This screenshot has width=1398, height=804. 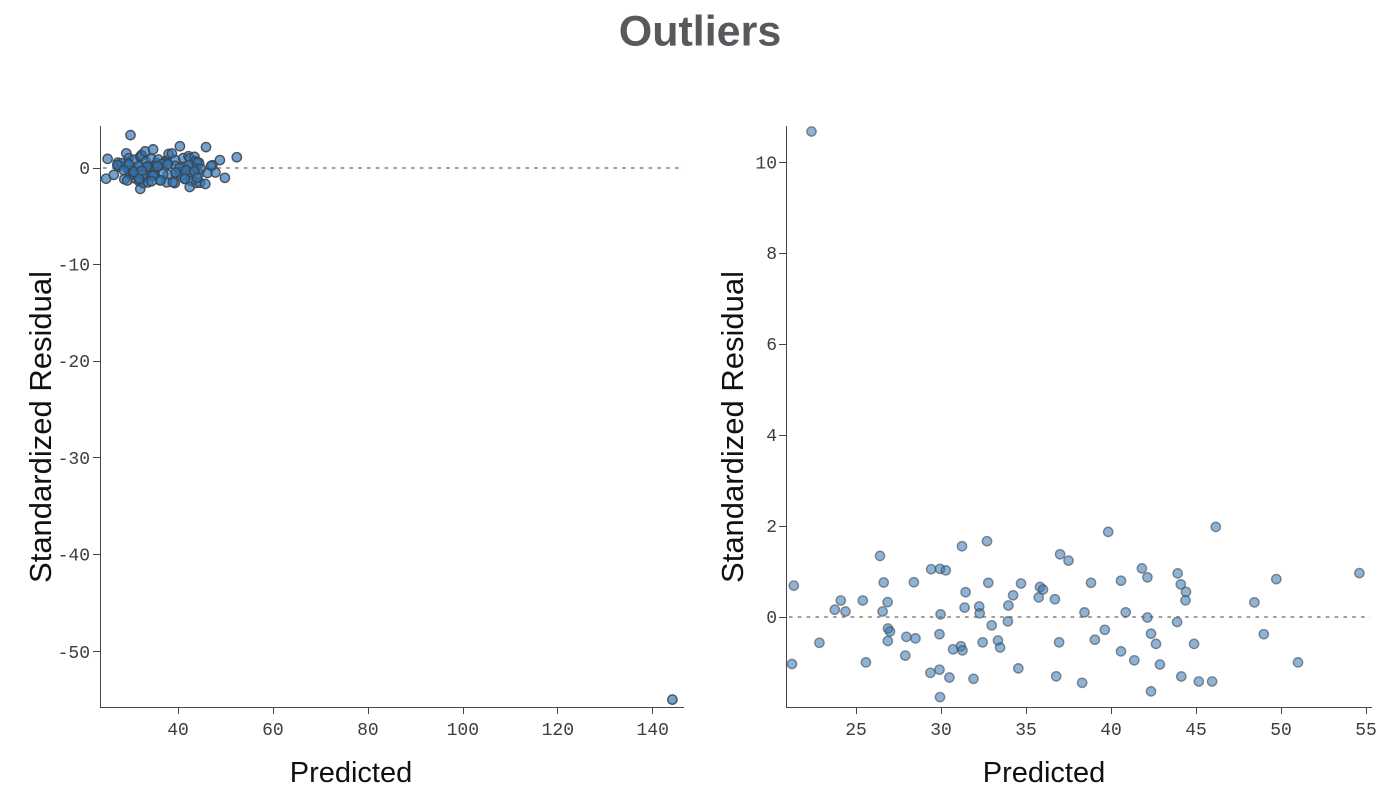 I want to click on svg-text: 140, so click(x=652, y=731).